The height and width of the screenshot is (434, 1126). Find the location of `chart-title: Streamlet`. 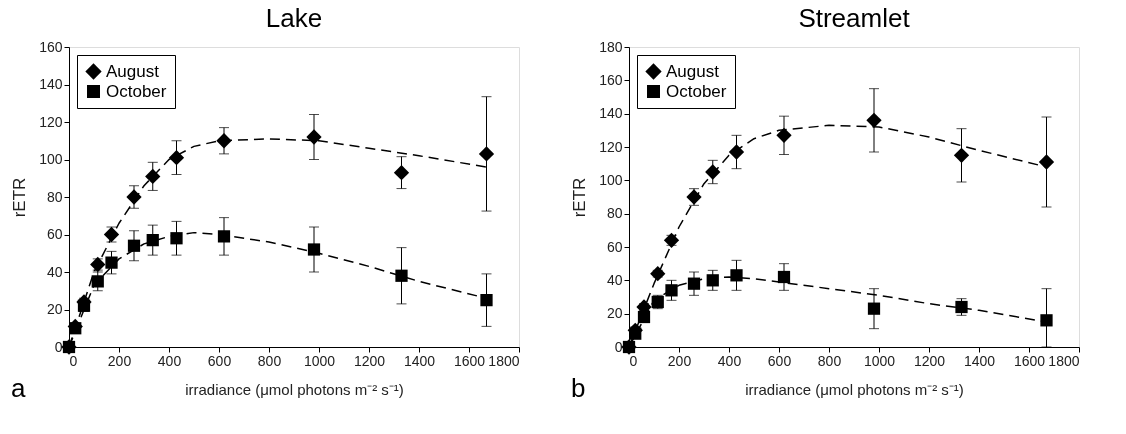

chart-title: Streamlet is located at coordinates (854, 18).